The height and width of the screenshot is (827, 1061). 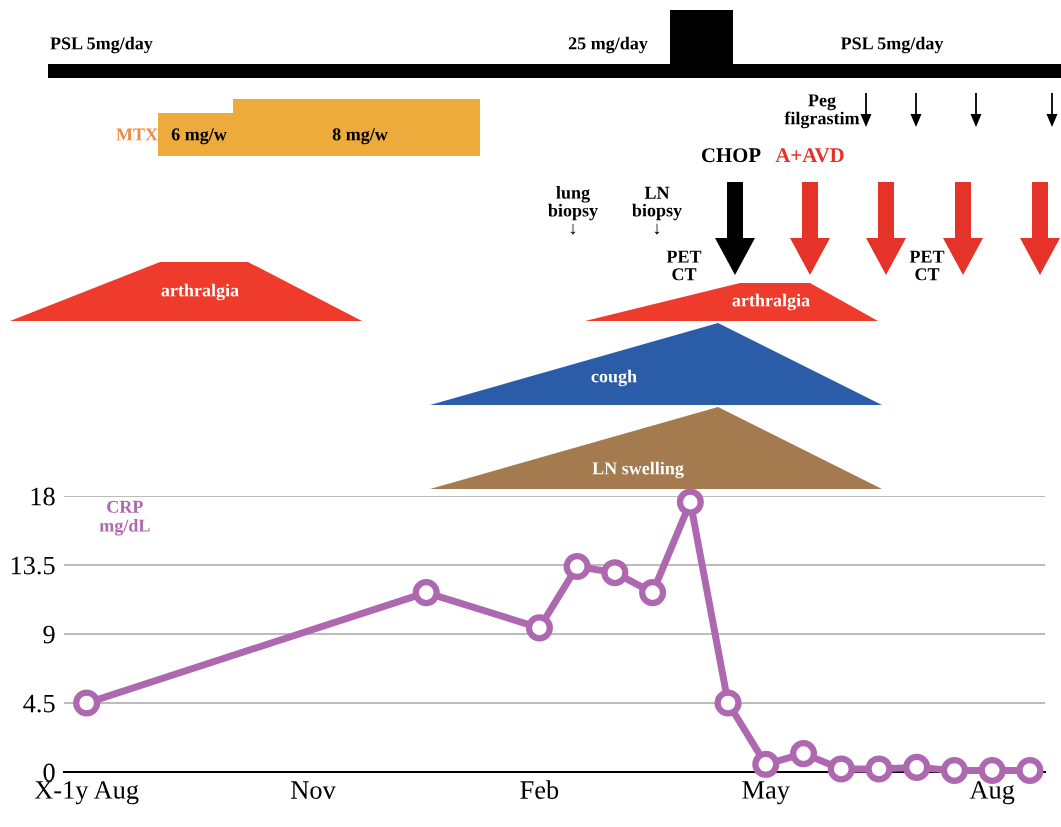 I want to click on y-tick-label: 0, so click(x=49, y=772).